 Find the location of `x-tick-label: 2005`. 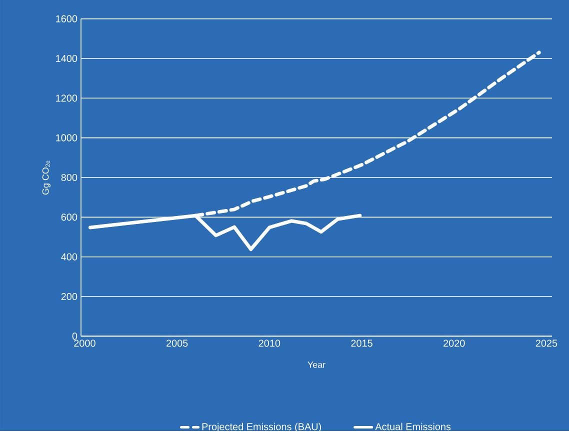

x-tick-label: 2005 is located at coordinates (177, 343).